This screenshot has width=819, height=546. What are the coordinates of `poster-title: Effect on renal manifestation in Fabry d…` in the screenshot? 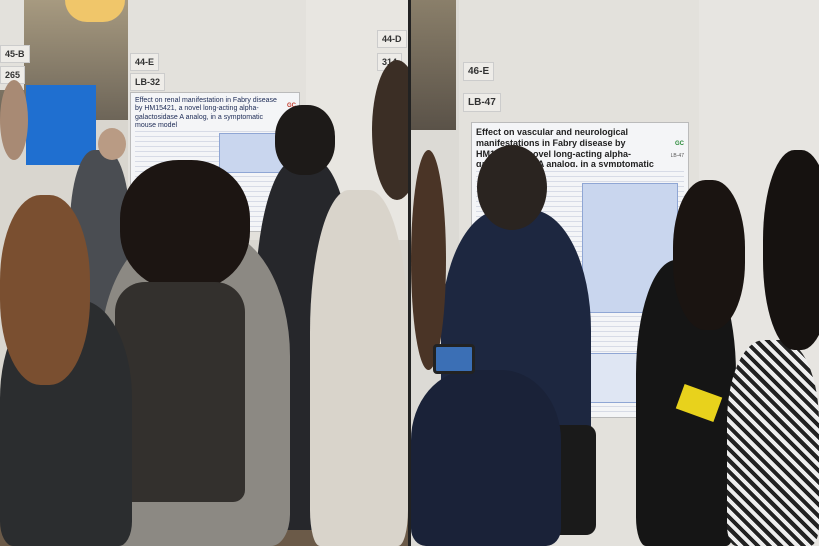 It's located at (206, 113).